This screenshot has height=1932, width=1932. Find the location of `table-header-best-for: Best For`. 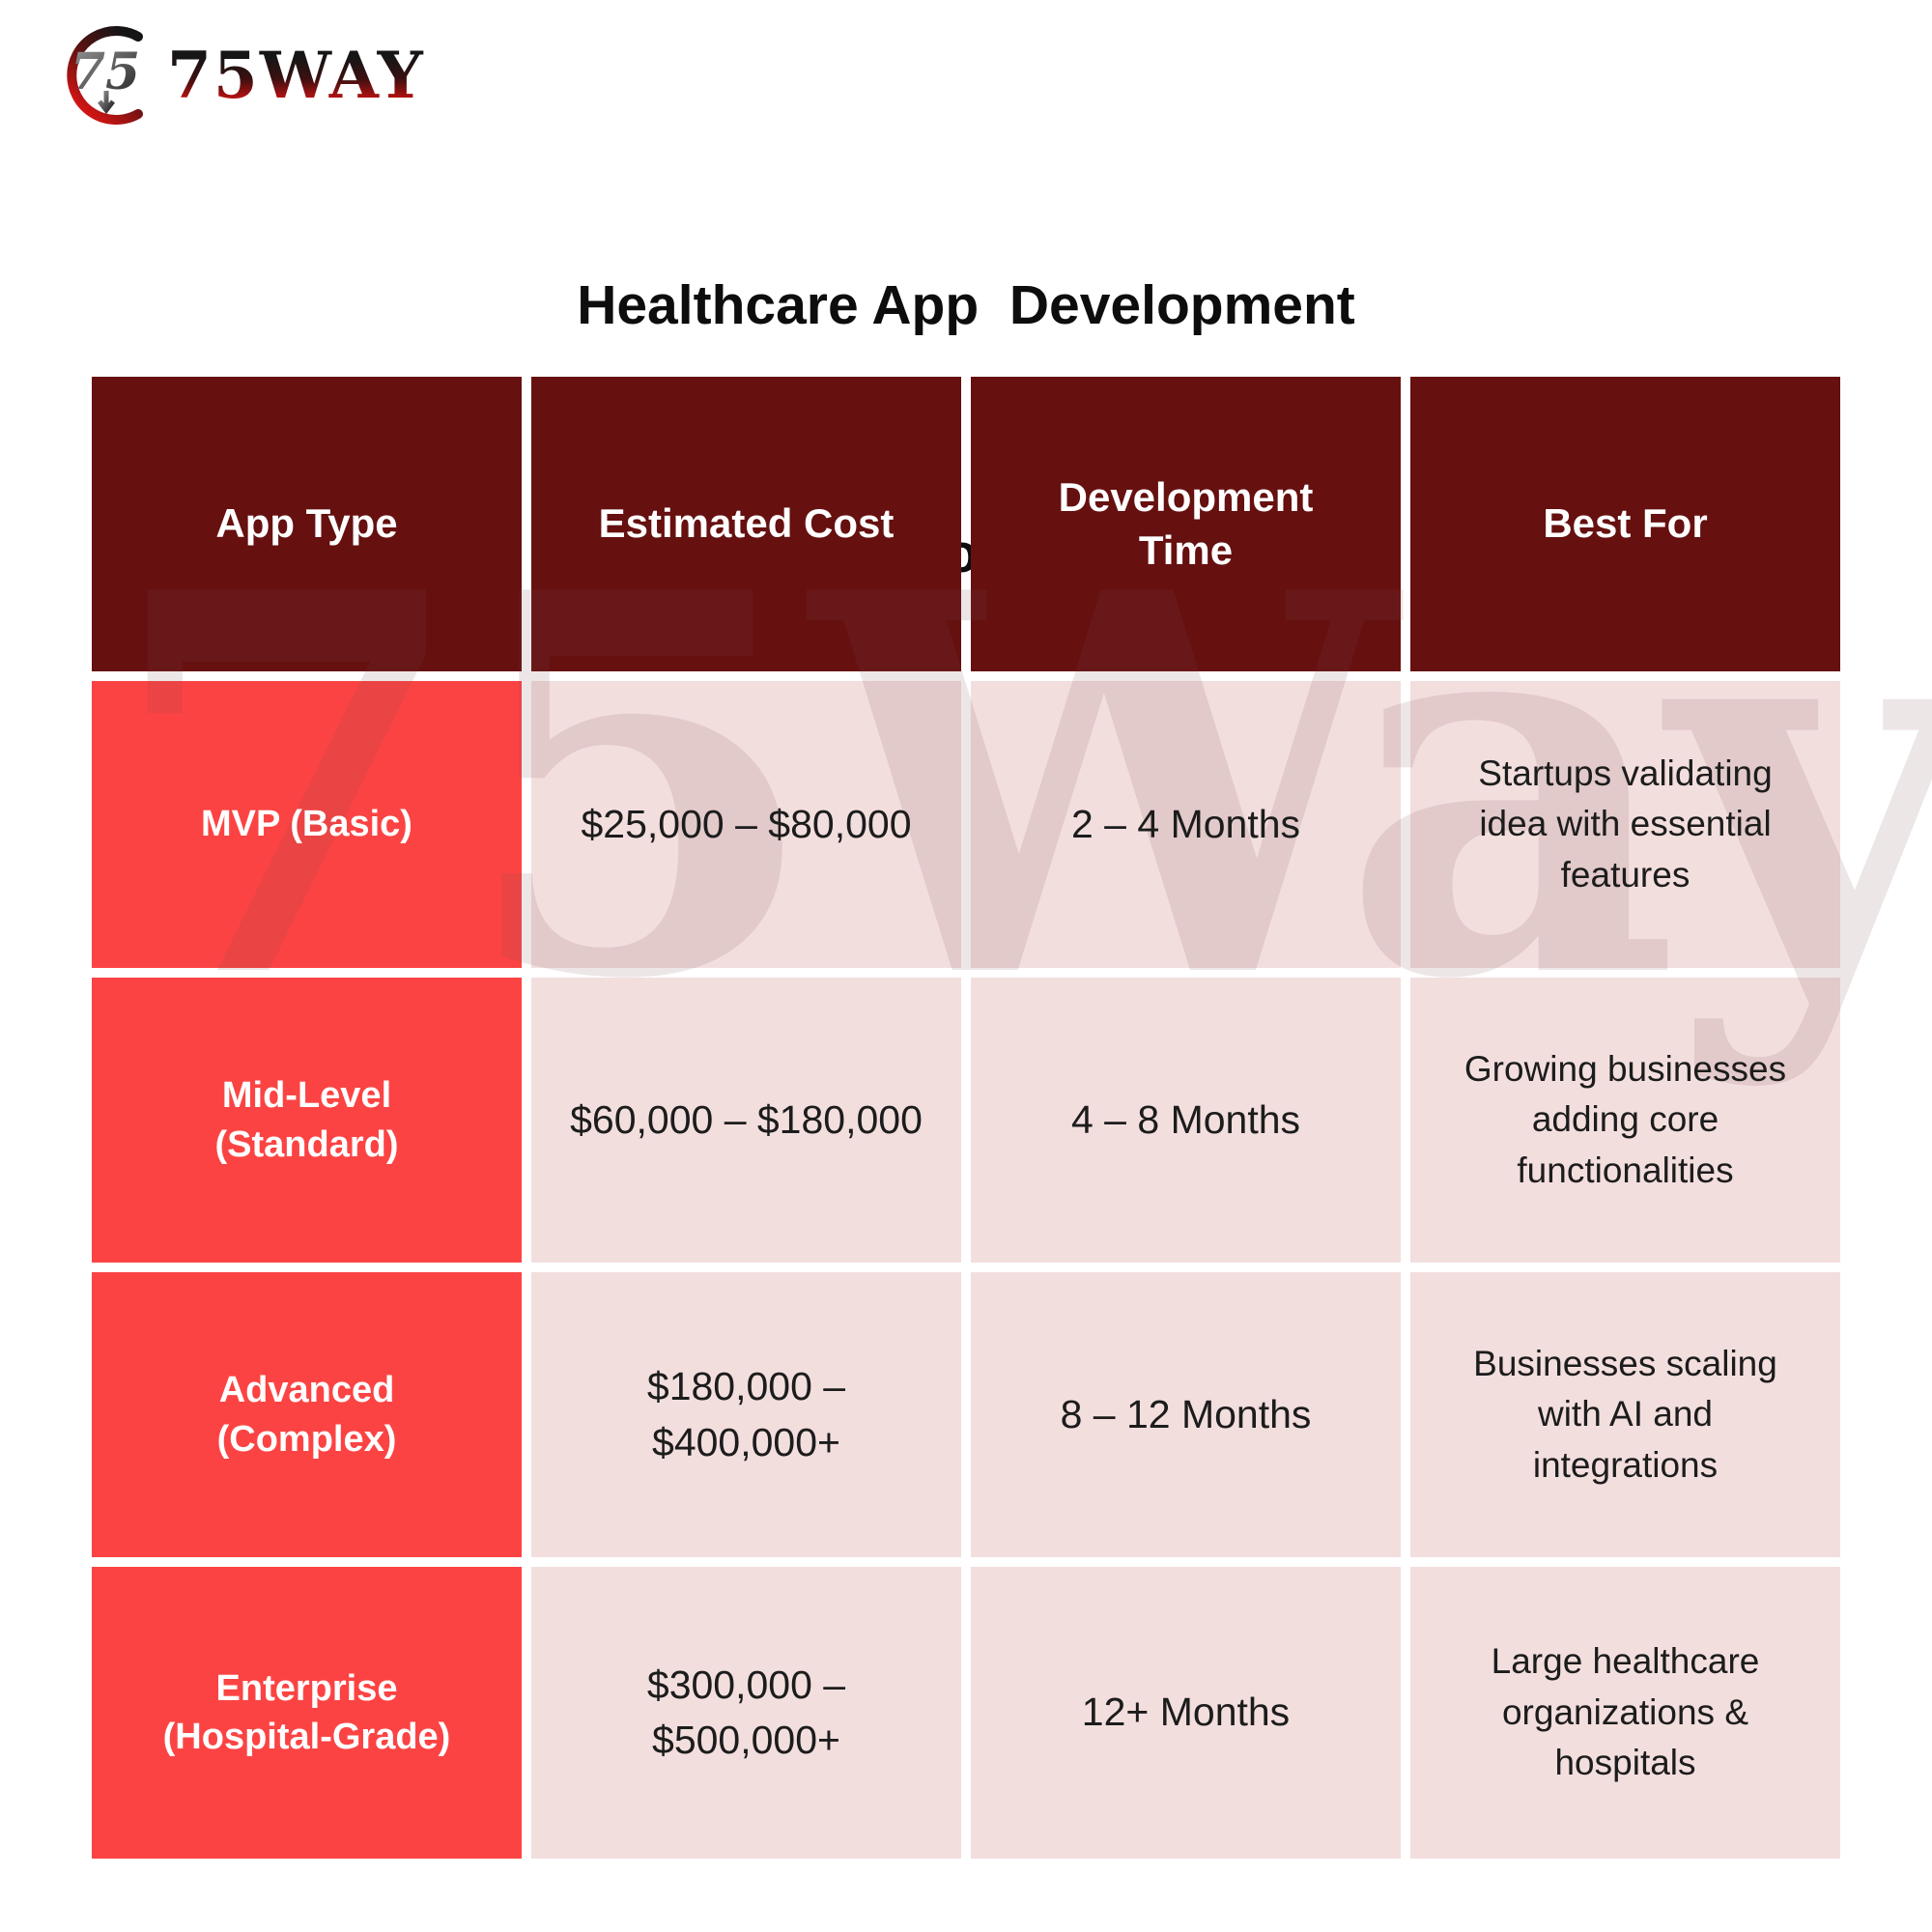

table-header-best-for: Best For is located at coordinates (1625, 524).